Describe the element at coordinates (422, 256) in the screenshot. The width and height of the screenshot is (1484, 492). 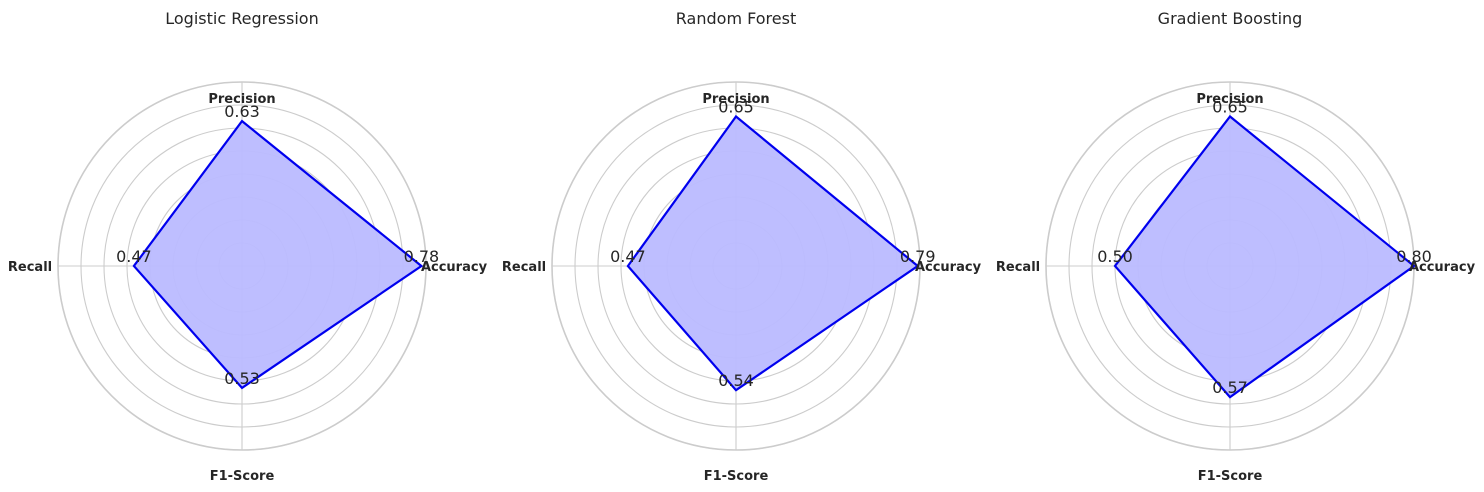
I see `data-label: 0.78` at that location.